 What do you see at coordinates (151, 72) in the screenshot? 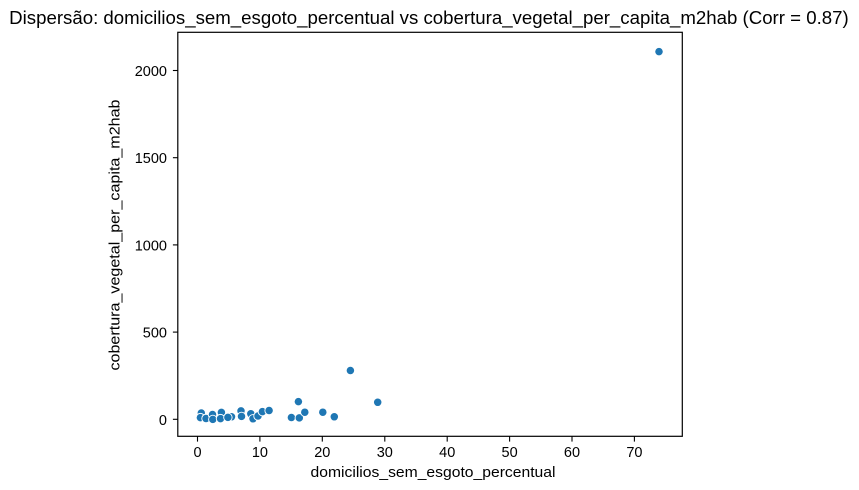
I see `svg-text: 2000` at bounding box center [151, 72].